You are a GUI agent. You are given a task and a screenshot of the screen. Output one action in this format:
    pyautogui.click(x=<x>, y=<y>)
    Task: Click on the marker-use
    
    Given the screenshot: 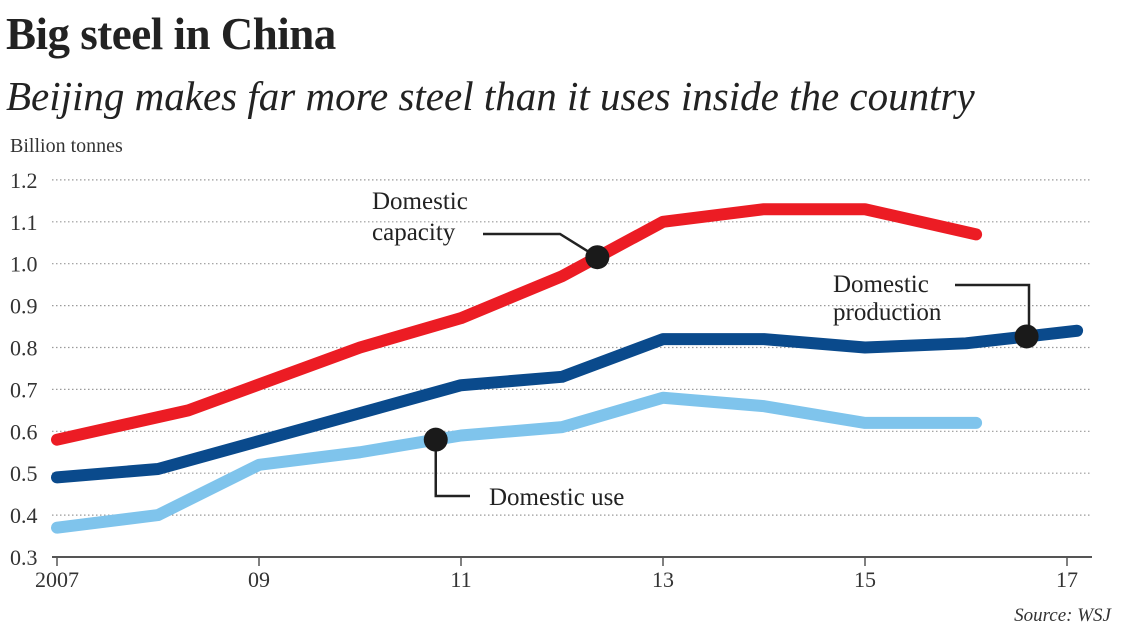 What is the action you would take?
    pyautogui.click(x=435, y=439)
    